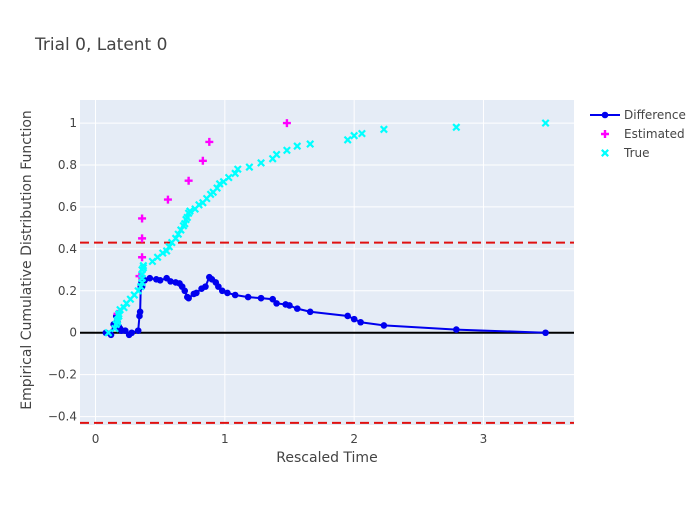  Describe the element at coordinates (73, 333) in the screenshot. I see `y-tick-label: 0` at that location.